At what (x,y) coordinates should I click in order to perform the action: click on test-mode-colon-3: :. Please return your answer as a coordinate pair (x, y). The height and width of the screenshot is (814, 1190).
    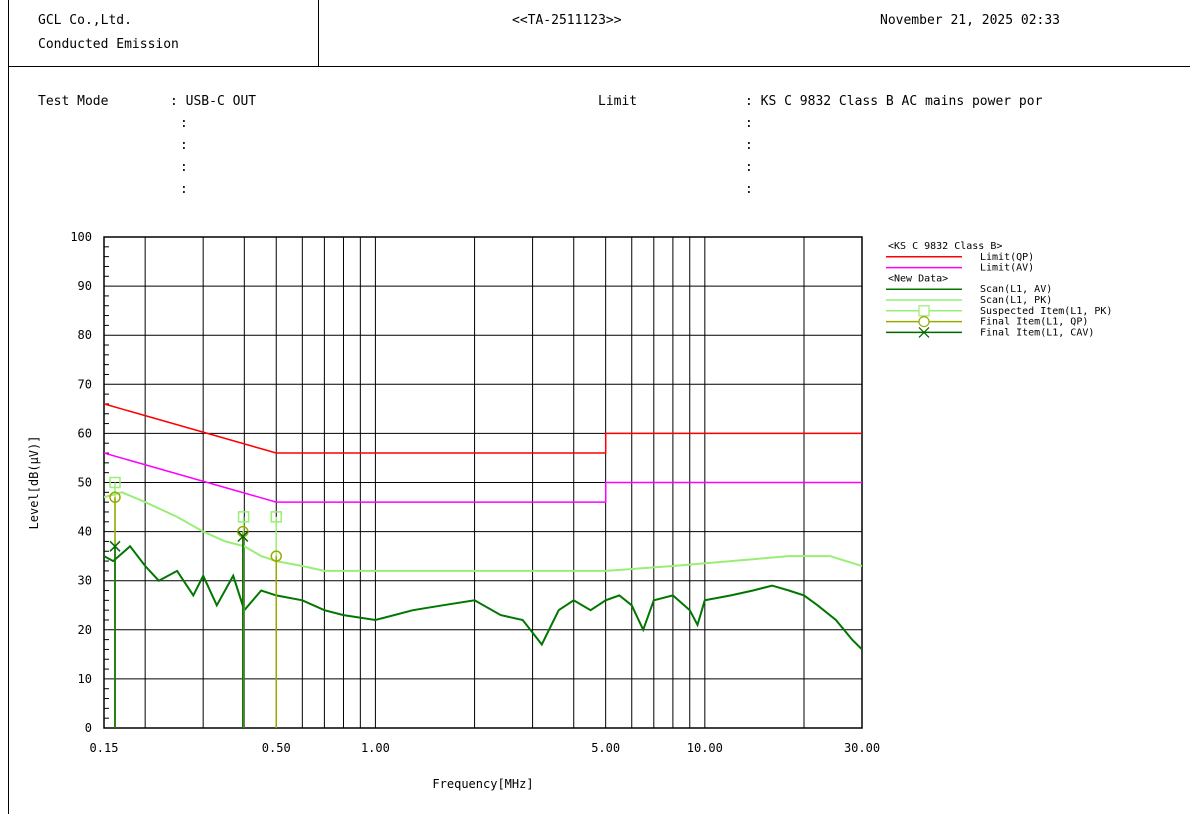
    Looking at the image, I should click on (184, 145).